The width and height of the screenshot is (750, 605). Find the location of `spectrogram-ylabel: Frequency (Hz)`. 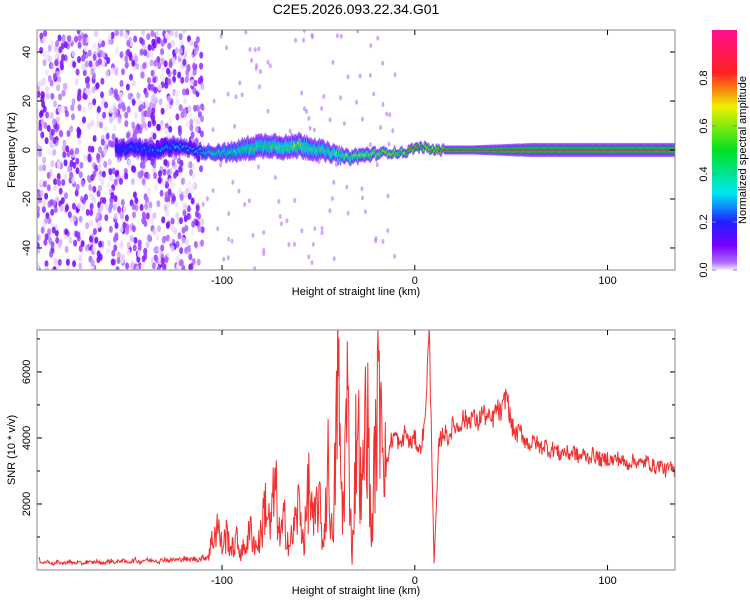

spectrogram-ylabel: Frequency (Hz) is located at coordinates (12, 150).